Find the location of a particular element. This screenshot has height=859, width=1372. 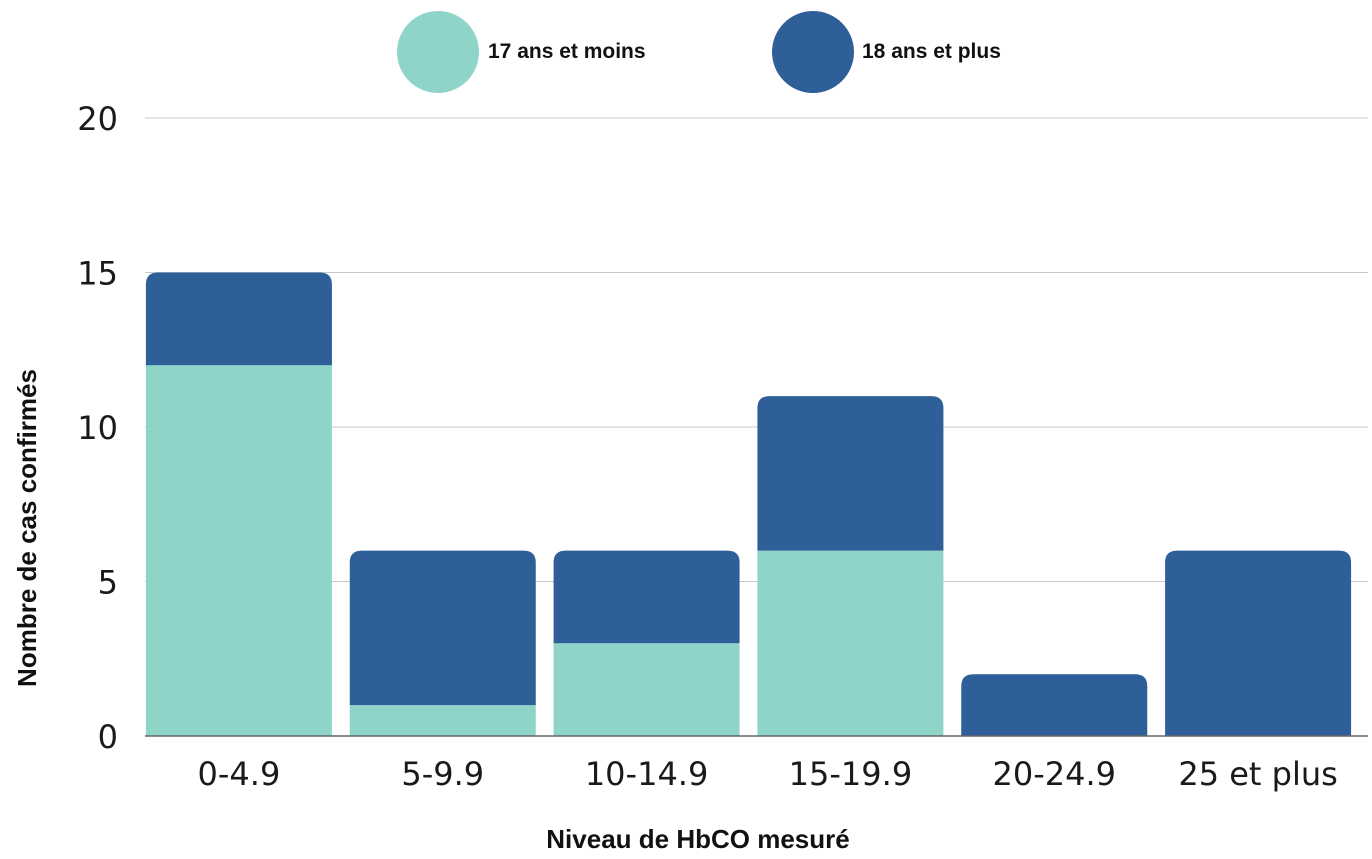

x-tick-label: 15-19.9 is located at coordinates (851, 774).